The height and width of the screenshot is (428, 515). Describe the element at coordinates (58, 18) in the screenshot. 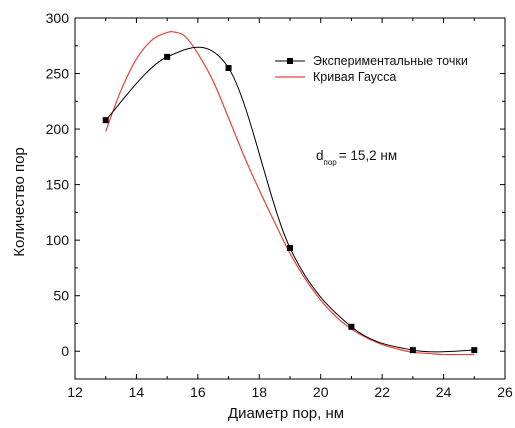

I see `y-tick-label: 300` at that location.